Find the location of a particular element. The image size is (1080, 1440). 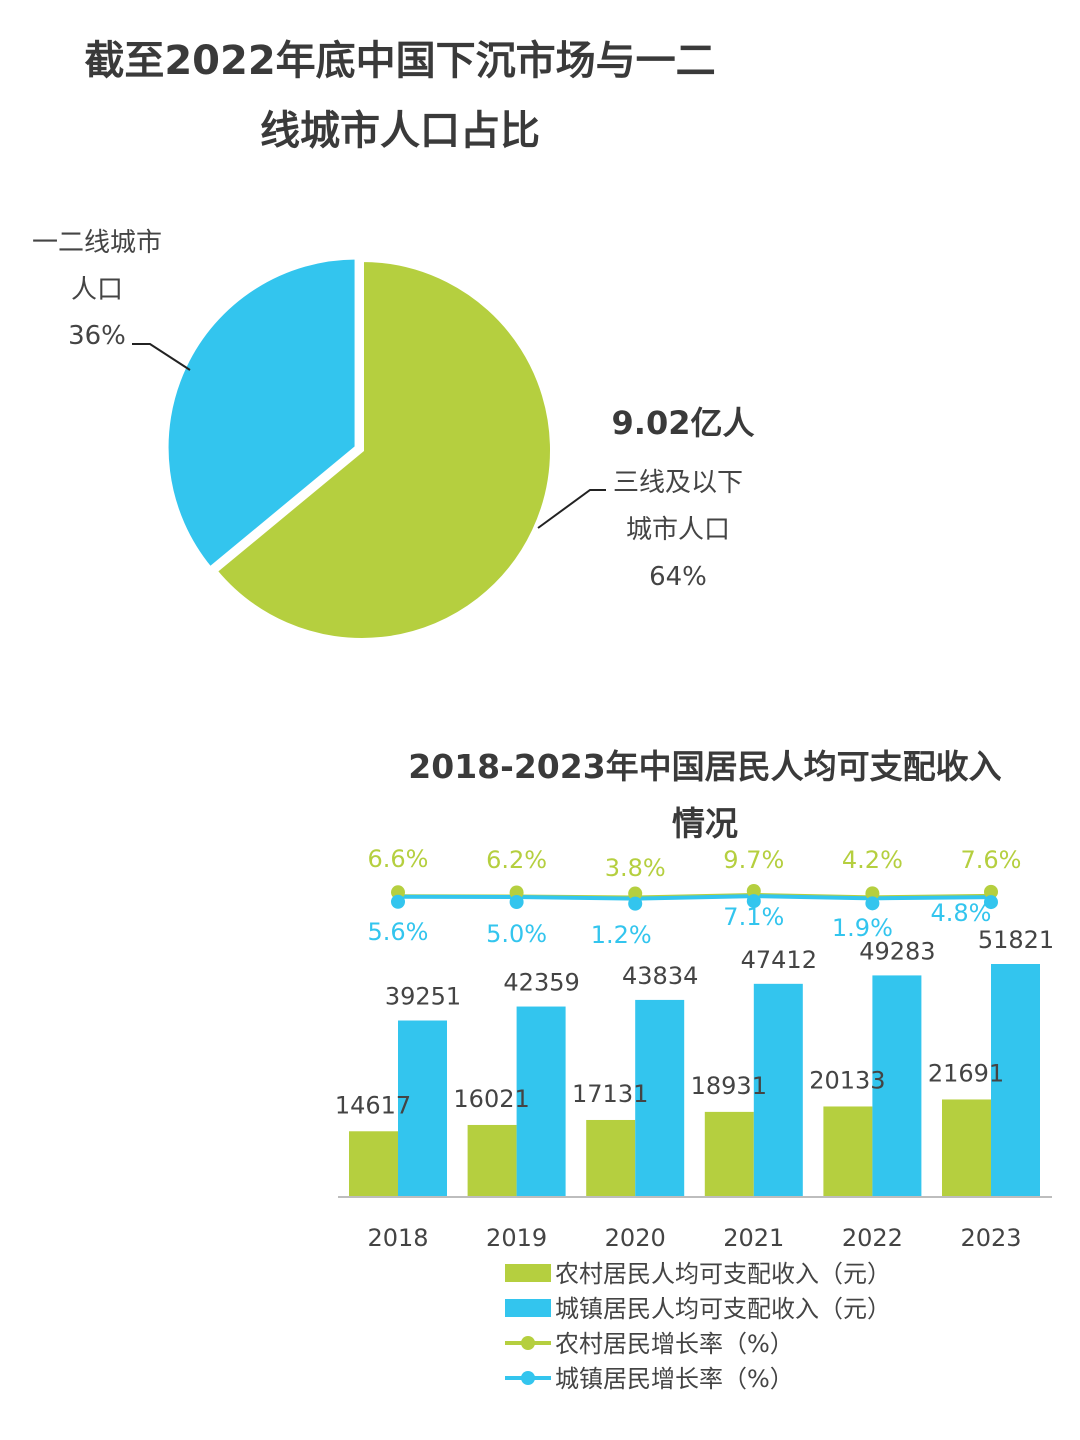

point-urban-growth-2022 is located at coordinates (872, 903).